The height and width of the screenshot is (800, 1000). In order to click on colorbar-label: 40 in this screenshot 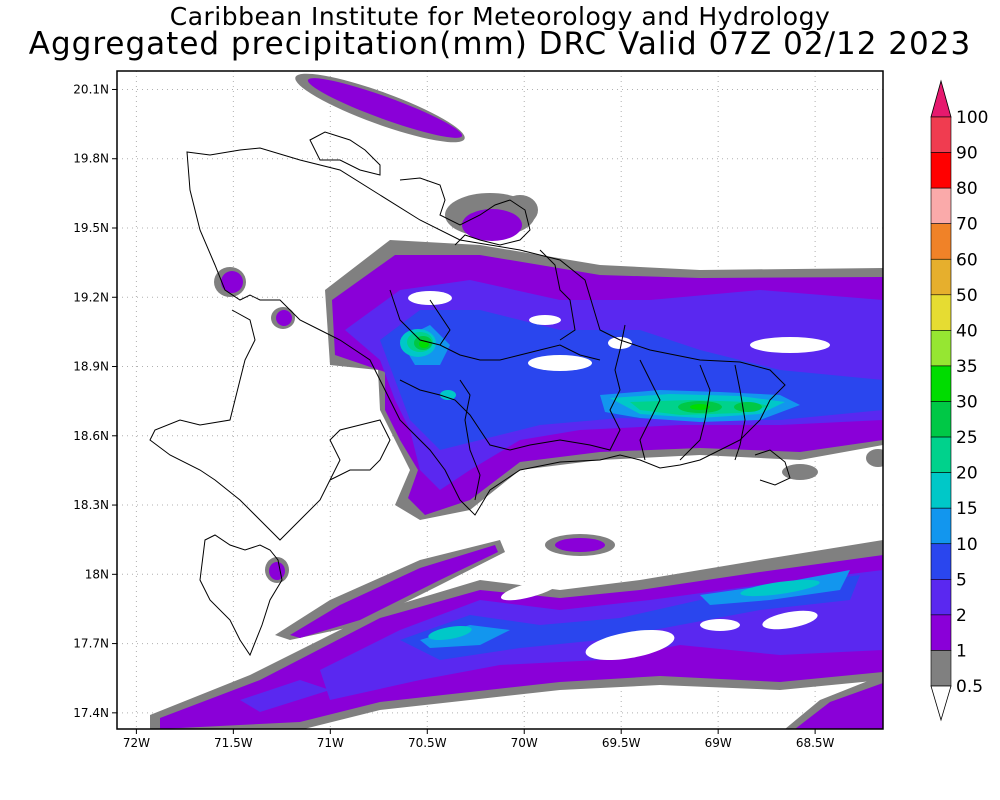, I will do `click(967, 331)`.